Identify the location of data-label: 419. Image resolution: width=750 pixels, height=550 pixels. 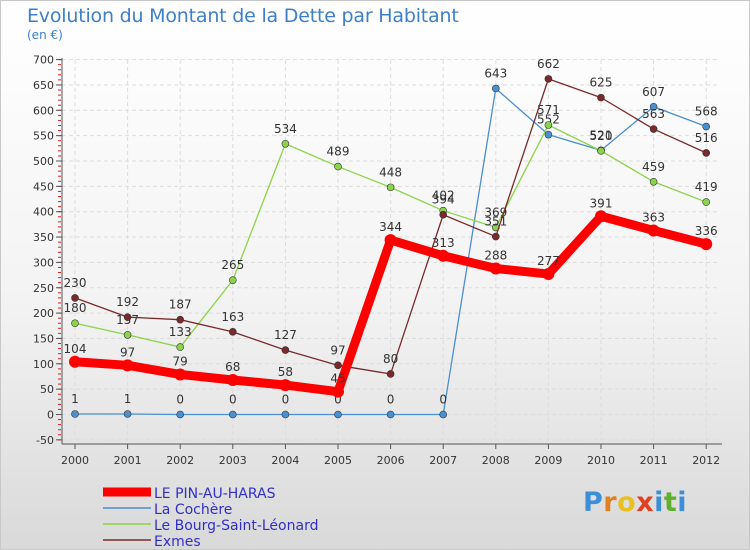
(706, 187).